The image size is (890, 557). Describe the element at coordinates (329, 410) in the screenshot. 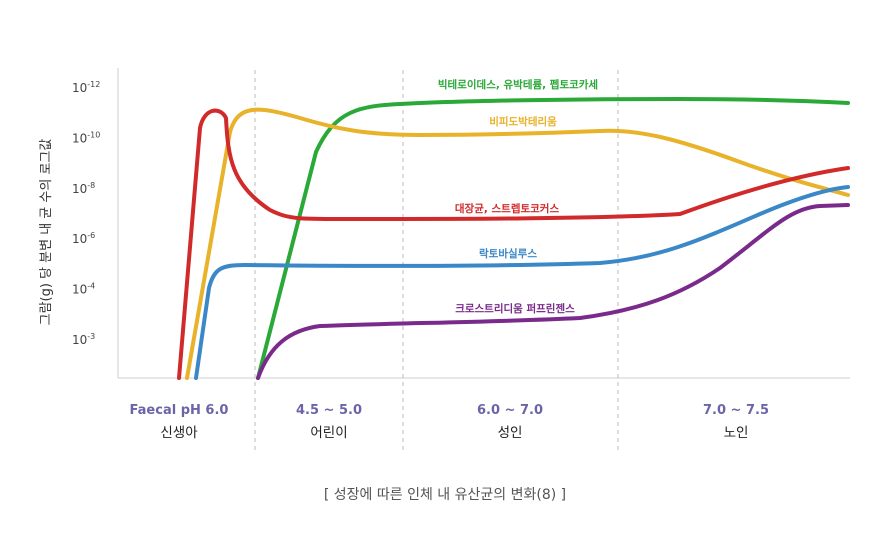

I see `stage-ph: 4.5 ~ 5.0` at that location.